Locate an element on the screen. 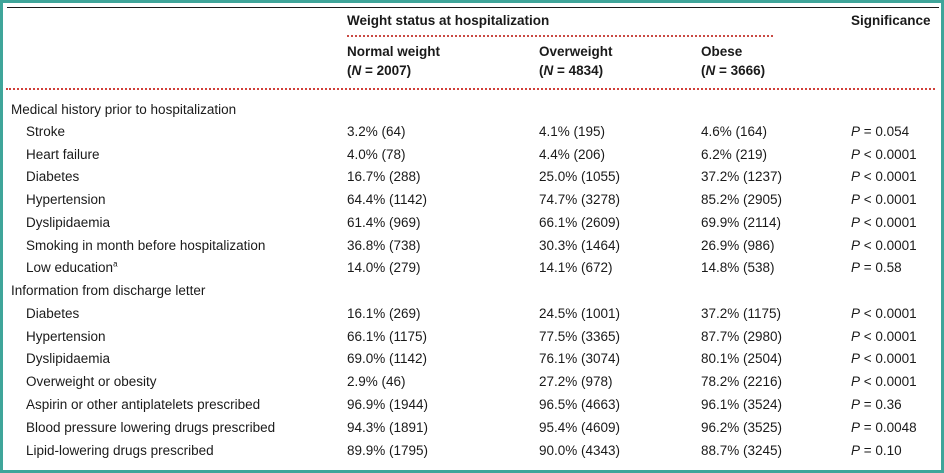  header-divider is located at coordinates (470, 89).